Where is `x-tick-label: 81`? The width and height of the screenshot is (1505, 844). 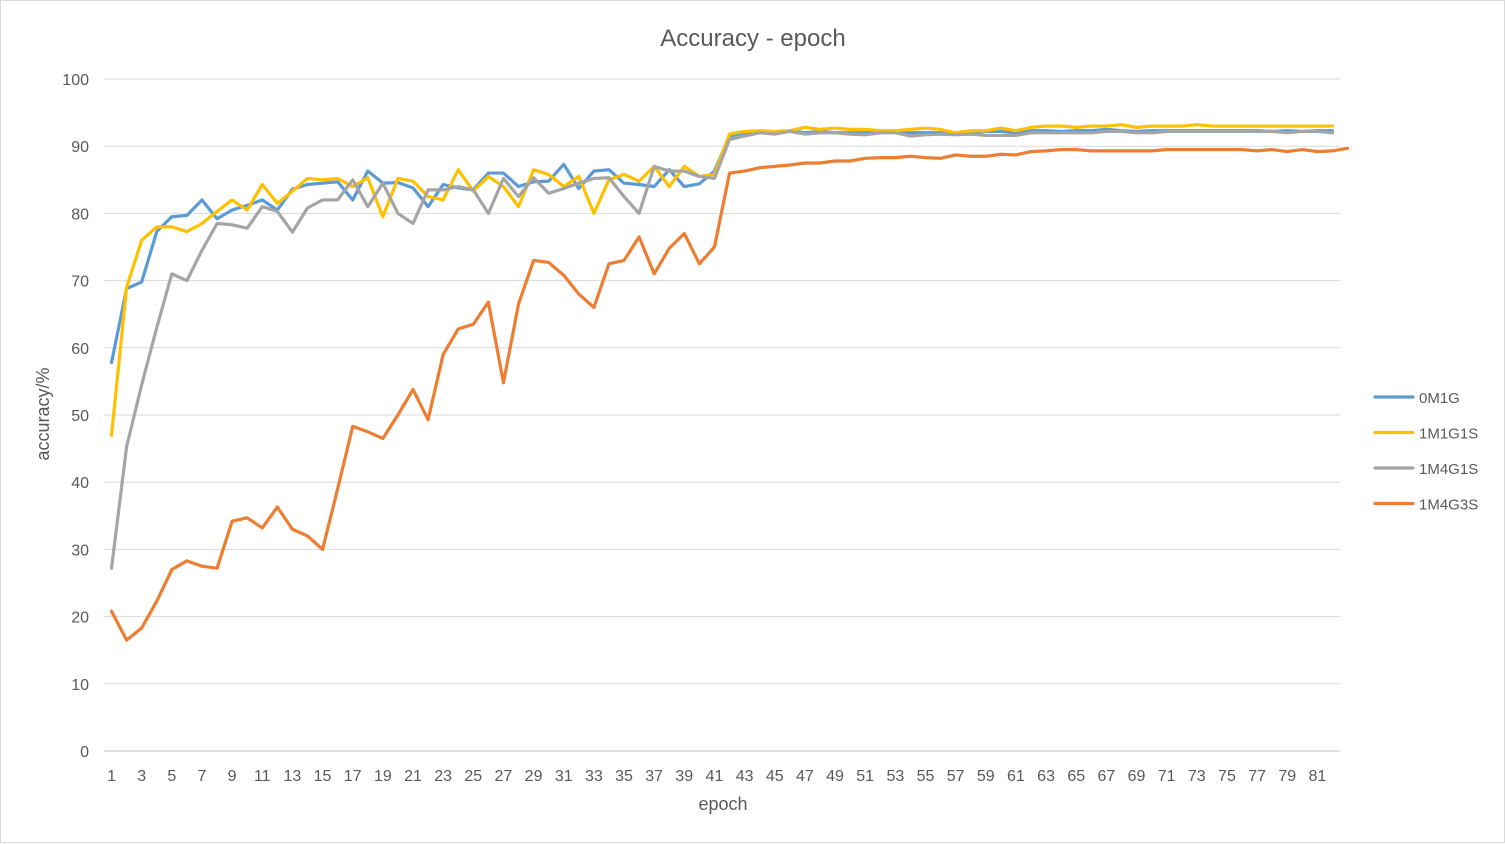 x-tick-label: 81 is located at coordinates (1317, 776).